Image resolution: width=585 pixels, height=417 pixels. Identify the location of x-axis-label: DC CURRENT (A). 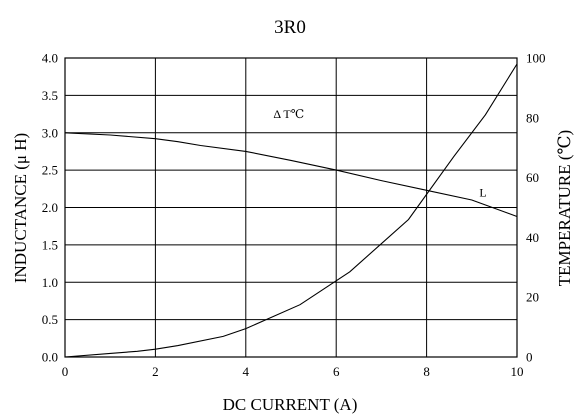
(290, 404).